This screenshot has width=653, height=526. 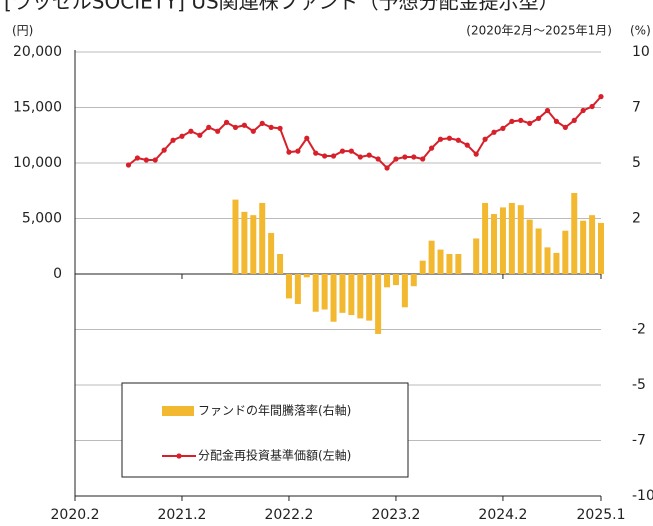 What do you see at coordinates (639, 385) in the screenshot?
I see `y2-tick-label: -5` at bounding box center [639, 385].